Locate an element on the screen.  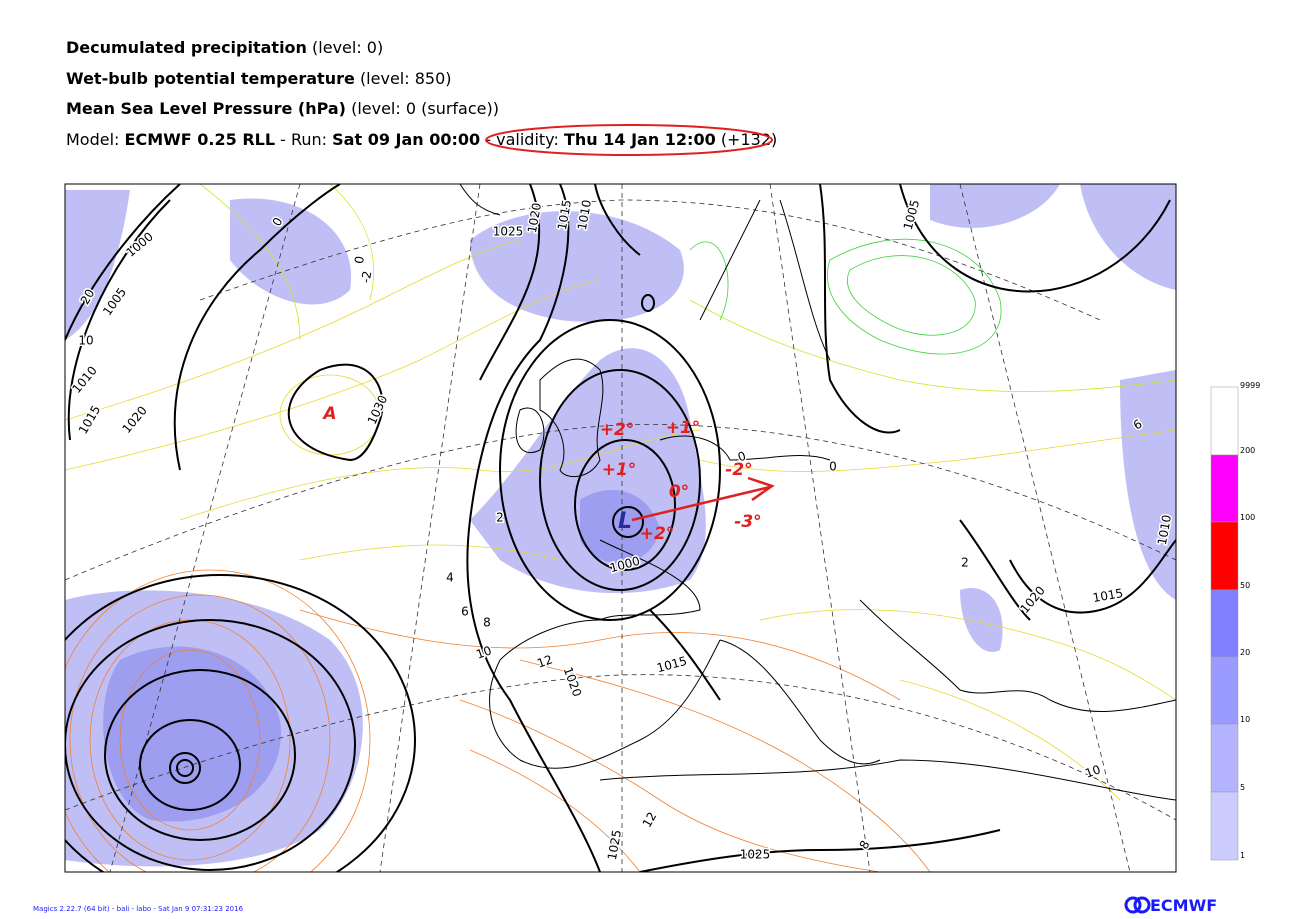
movement-arrow is located at coordinates (703, 499).